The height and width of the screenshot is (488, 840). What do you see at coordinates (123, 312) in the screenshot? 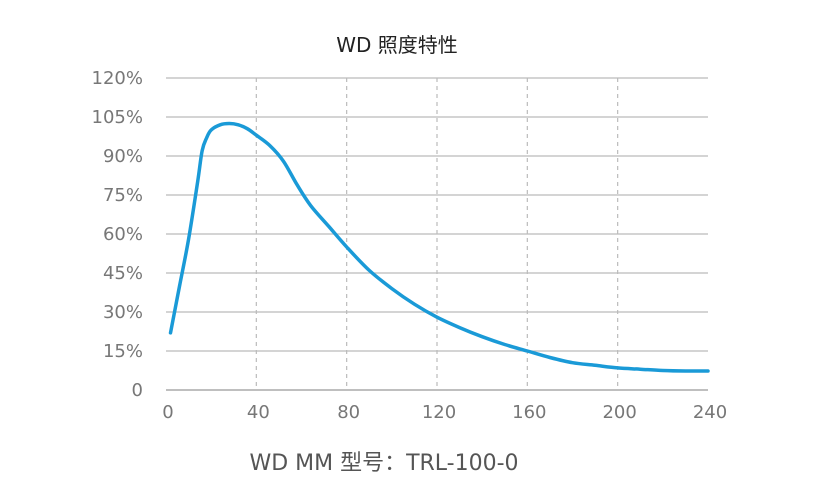
I see `y-tick-label: 30%` at bounding box center [123, 312].